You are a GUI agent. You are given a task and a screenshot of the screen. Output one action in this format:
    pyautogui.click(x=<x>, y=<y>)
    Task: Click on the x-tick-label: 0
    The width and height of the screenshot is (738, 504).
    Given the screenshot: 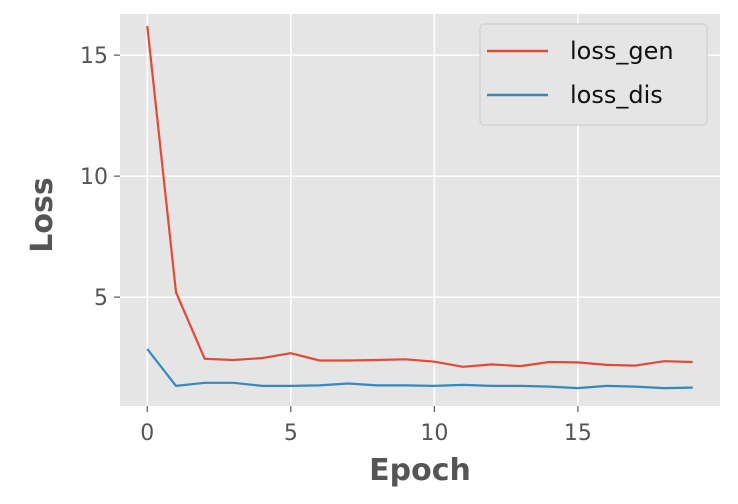 What is the action you would take?
    pyautogui.click(x=147, y=433)
    